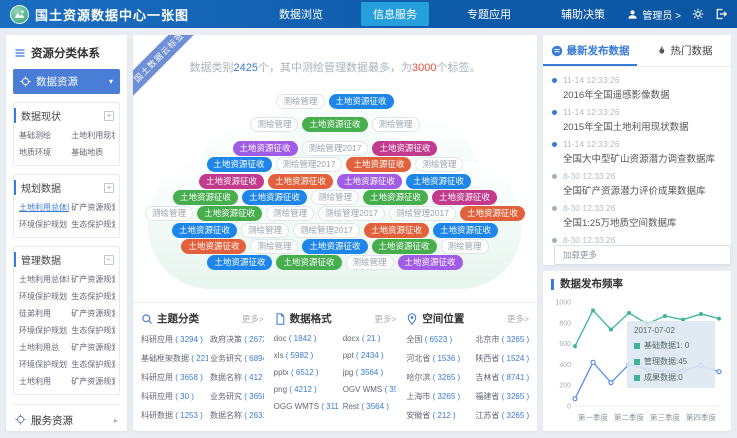  Describe the element at coordinates (431, 415) in the screenshot. I see `stat-item: 安徽省 ( 212 )` at that location.